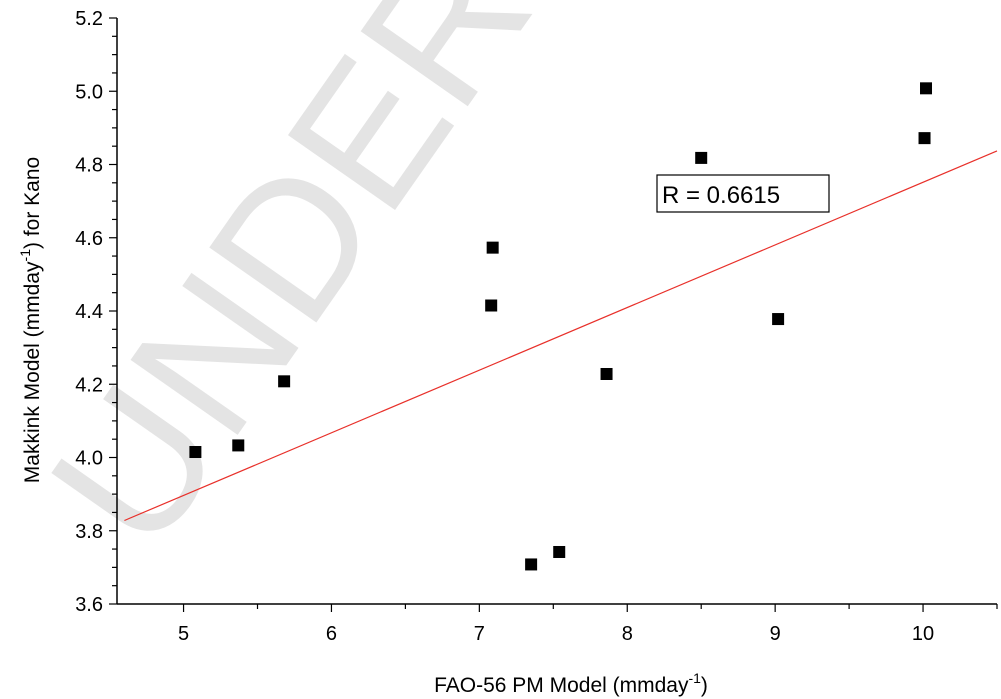  I want to click on y-tick-labels: 3.6 3.8 4.0 4.2 4.4 4.6 4.8 5.0 5.2, so click(89, 312).